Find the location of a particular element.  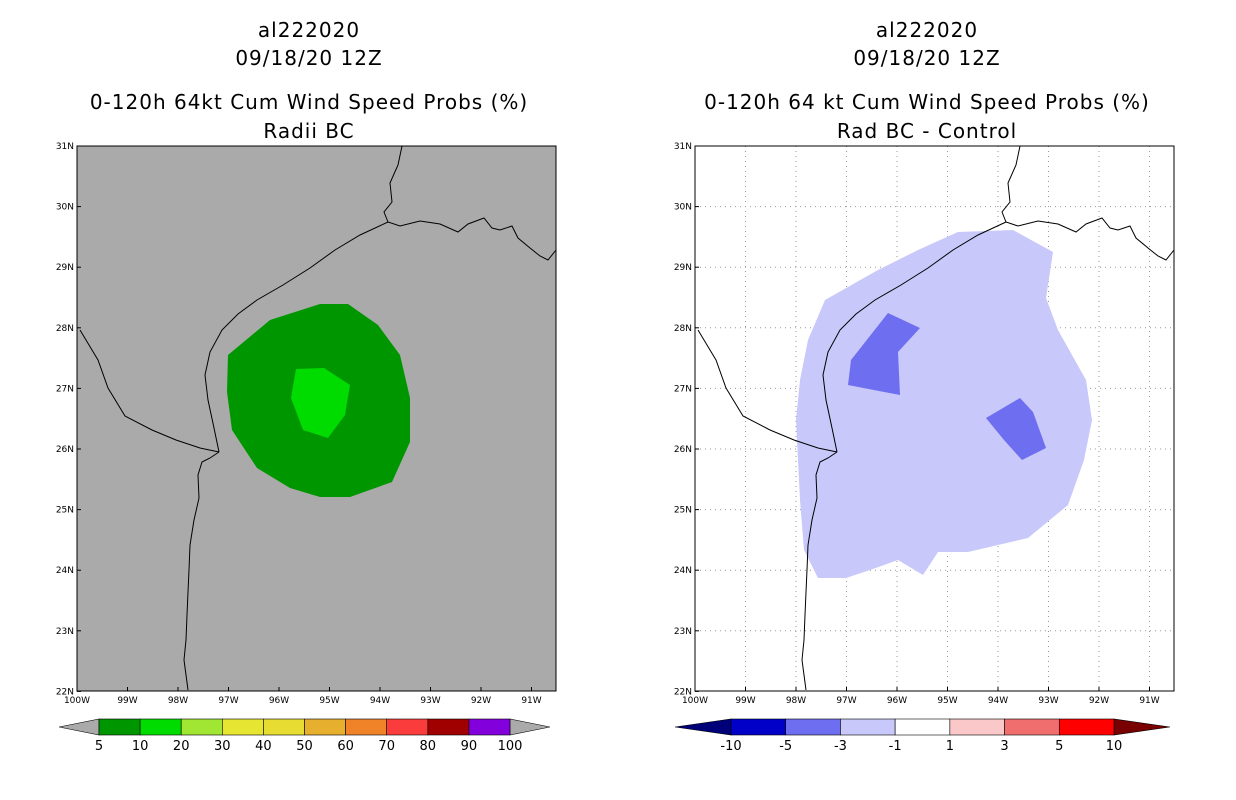

x-tick-label: 99W is located at coordinates (745, 701).